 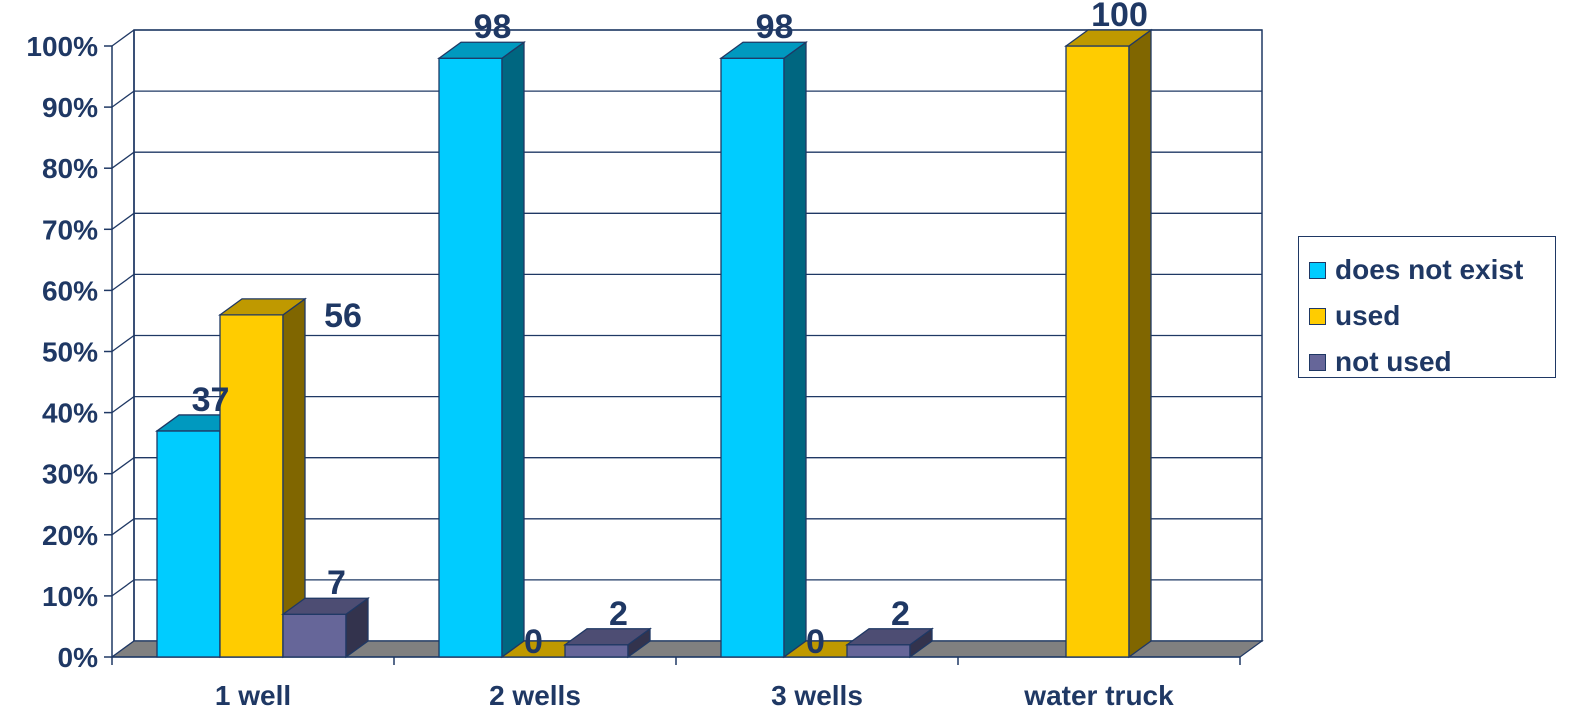 What do you see at coordinates (1119, 17) in the screenshot?
I see `data-label: 100` at bounding box center [1119, 17].